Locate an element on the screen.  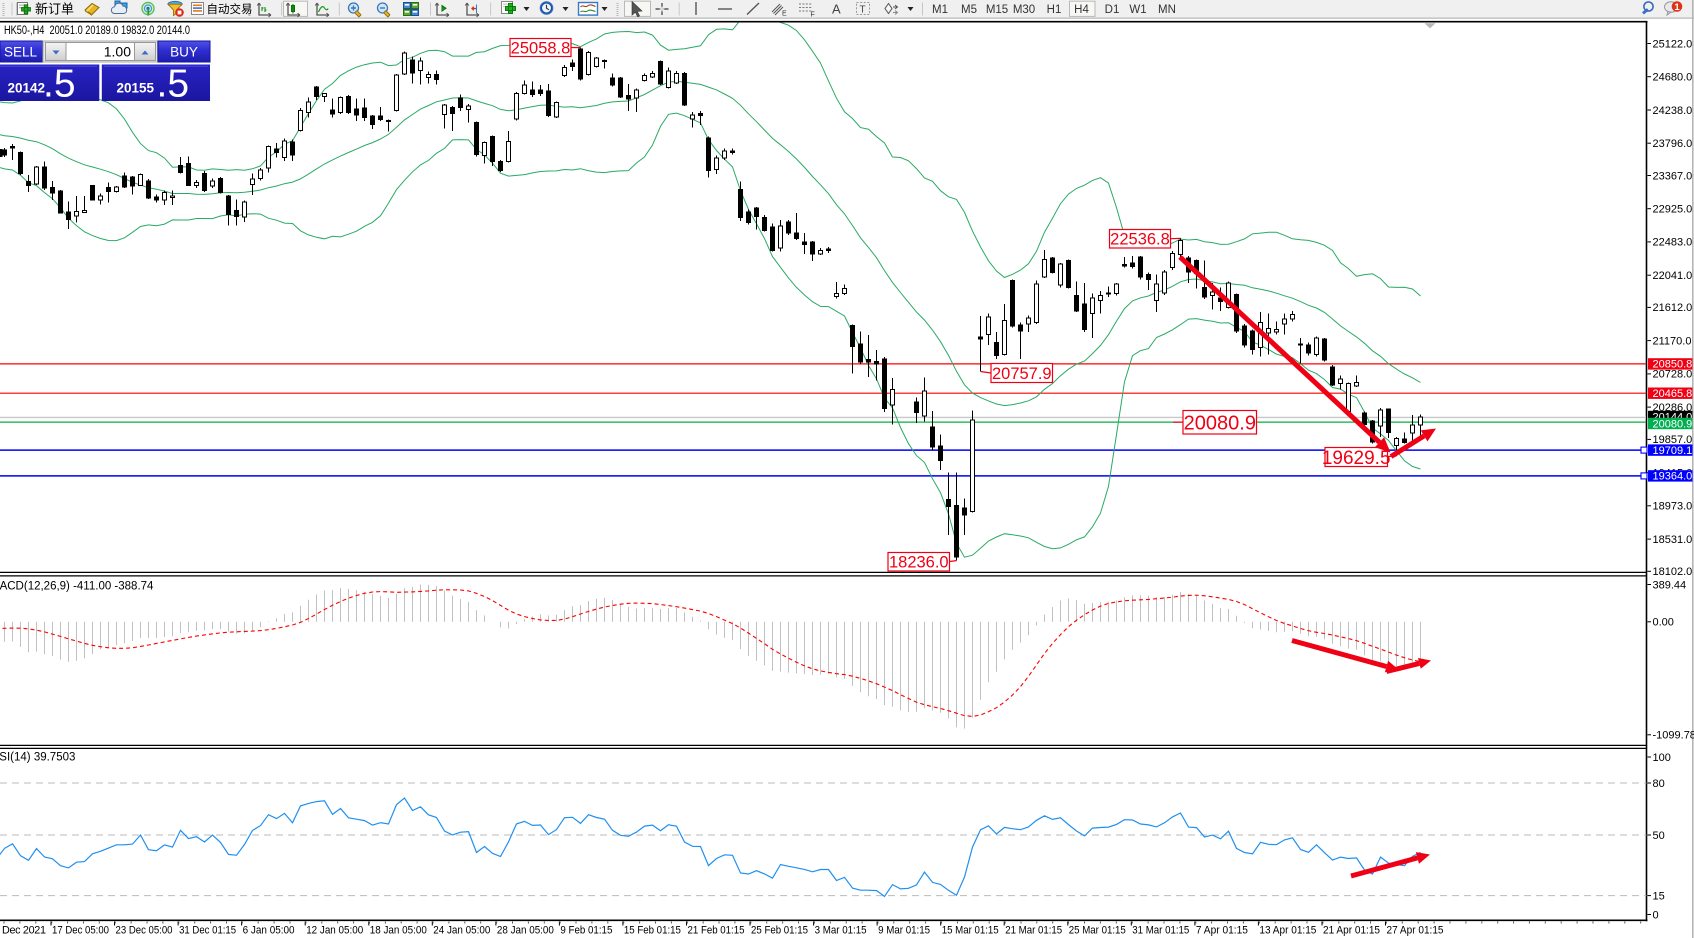
svg-text: 22536.8 is located at coordinates (1140, 240).